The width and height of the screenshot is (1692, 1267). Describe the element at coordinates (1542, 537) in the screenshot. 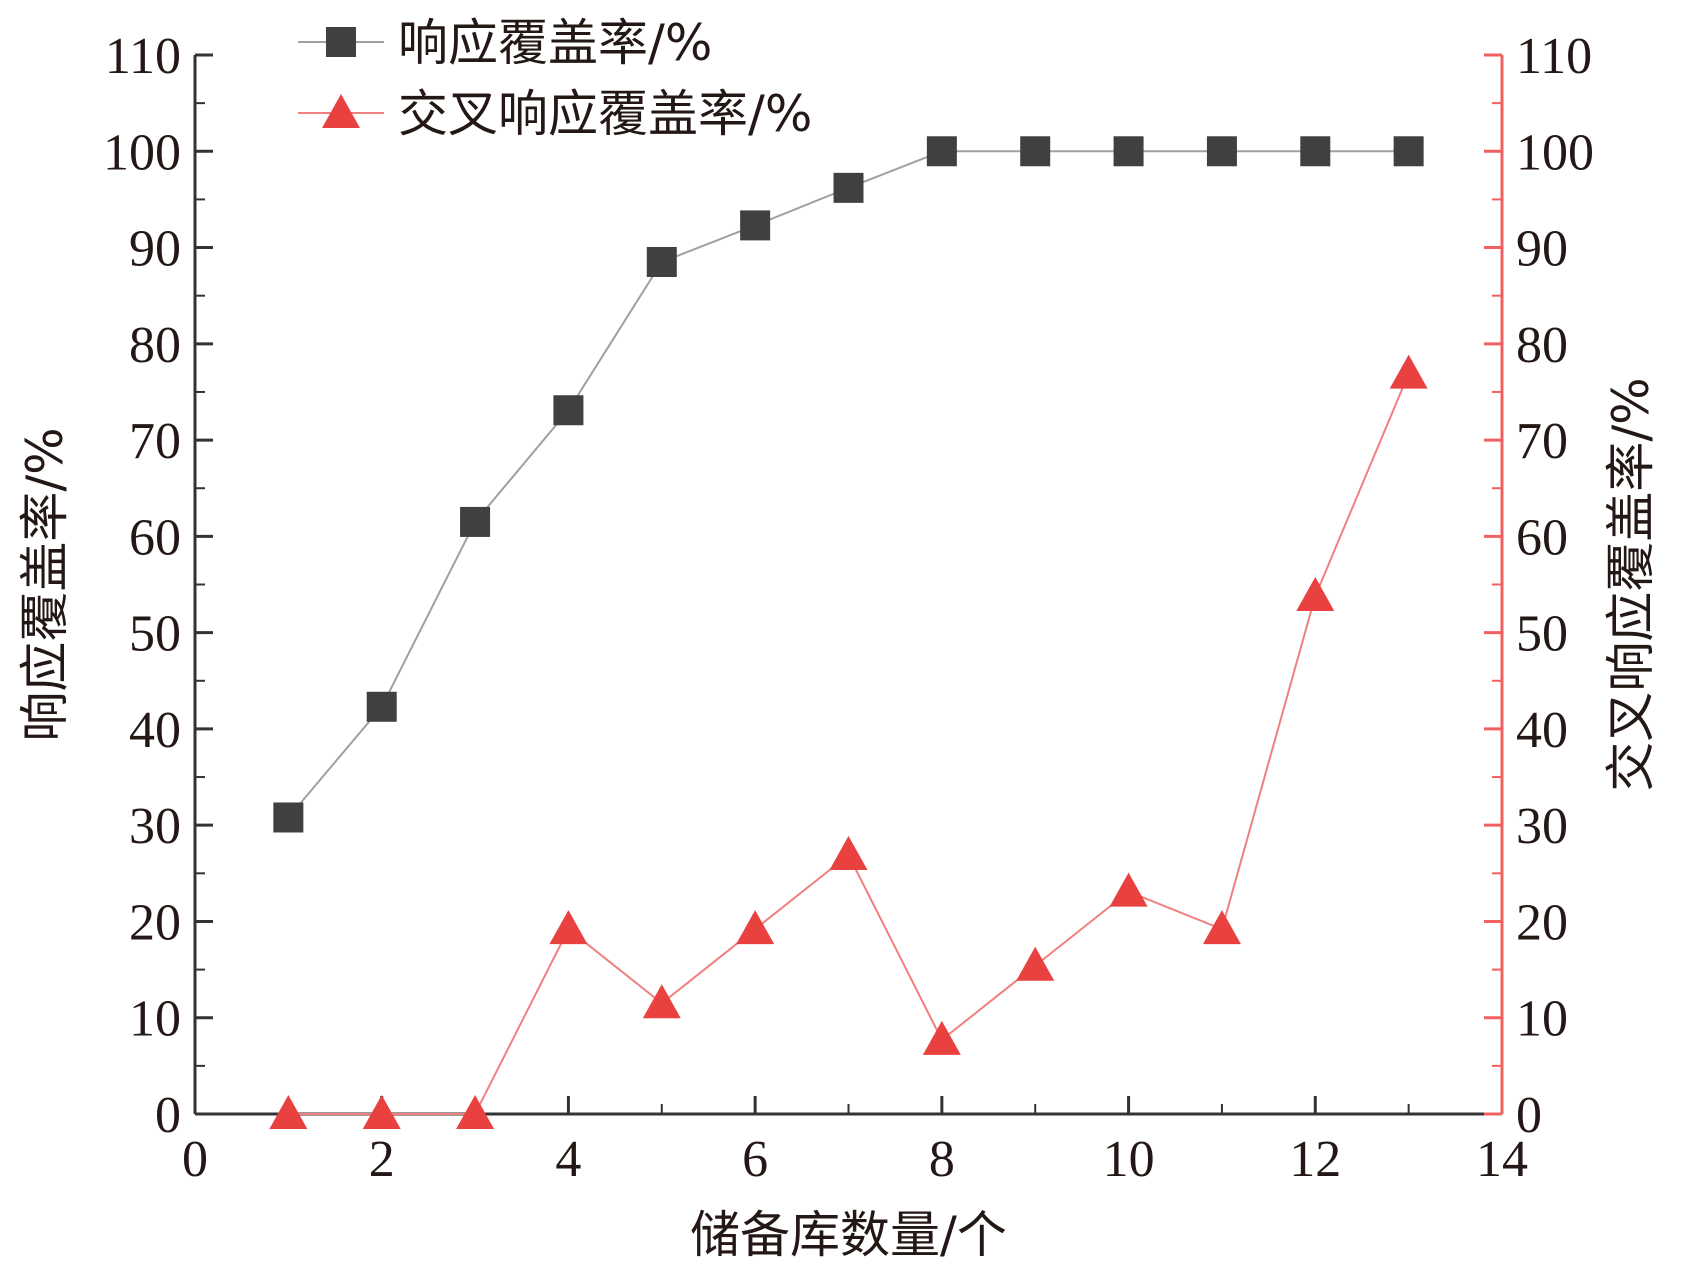

I see `y-right-tick-label: 60` at that location.